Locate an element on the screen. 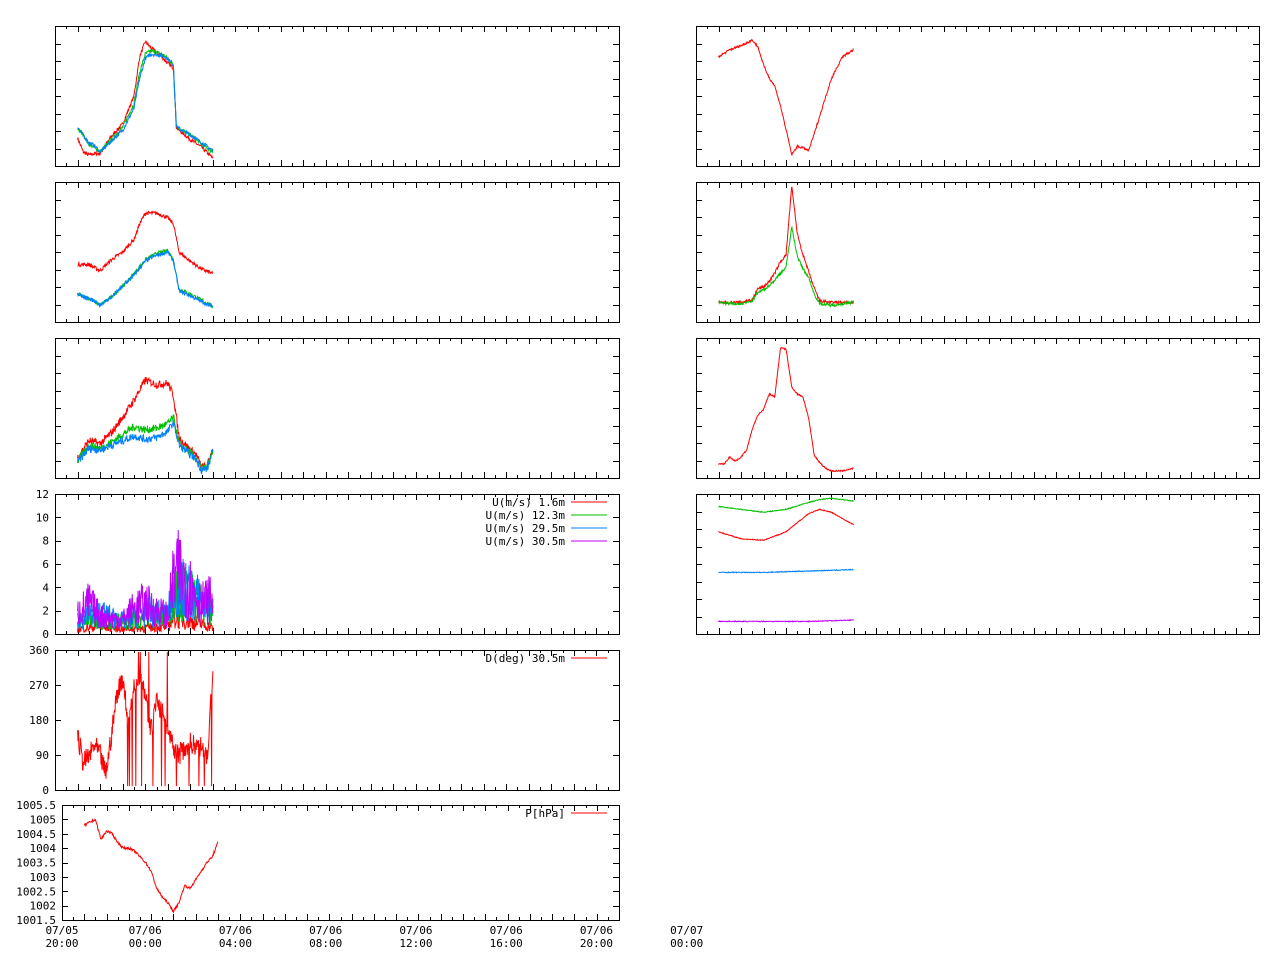  pressure-panel-ytick-label: 1004.5 is located at coordinates (36, 834).